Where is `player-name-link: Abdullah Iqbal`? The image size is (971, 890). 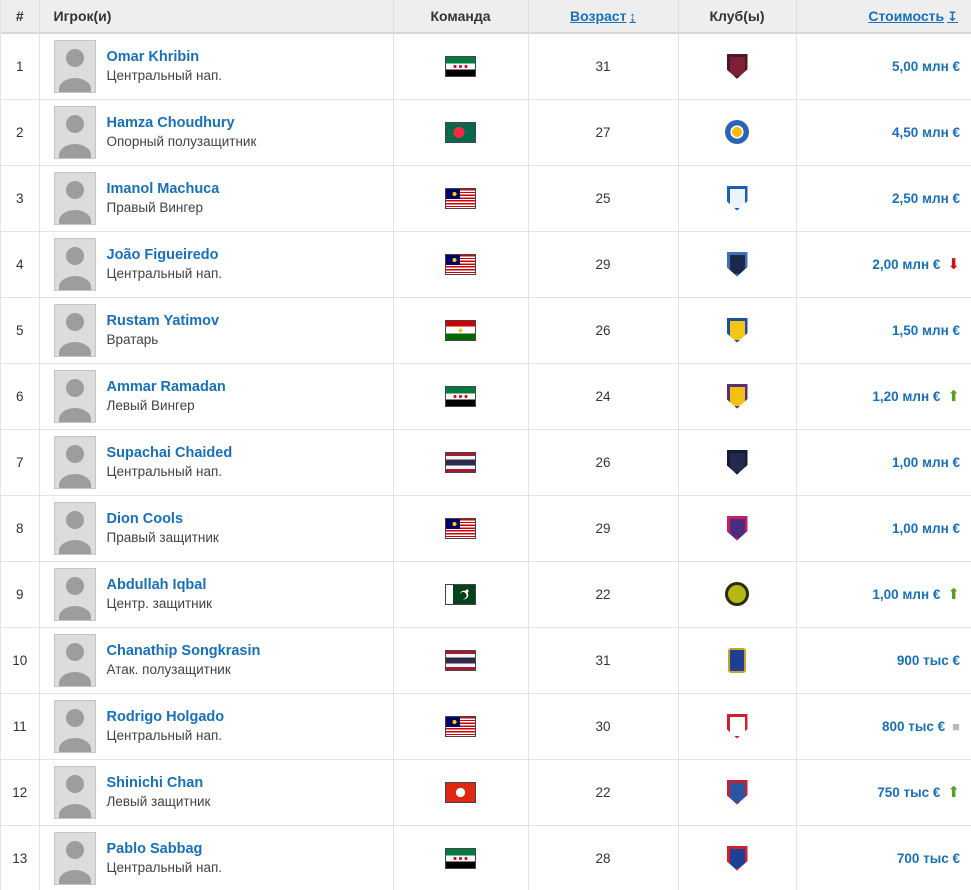
player-name-link: Abdullah Iqbal is located at coordinates (156, 585).